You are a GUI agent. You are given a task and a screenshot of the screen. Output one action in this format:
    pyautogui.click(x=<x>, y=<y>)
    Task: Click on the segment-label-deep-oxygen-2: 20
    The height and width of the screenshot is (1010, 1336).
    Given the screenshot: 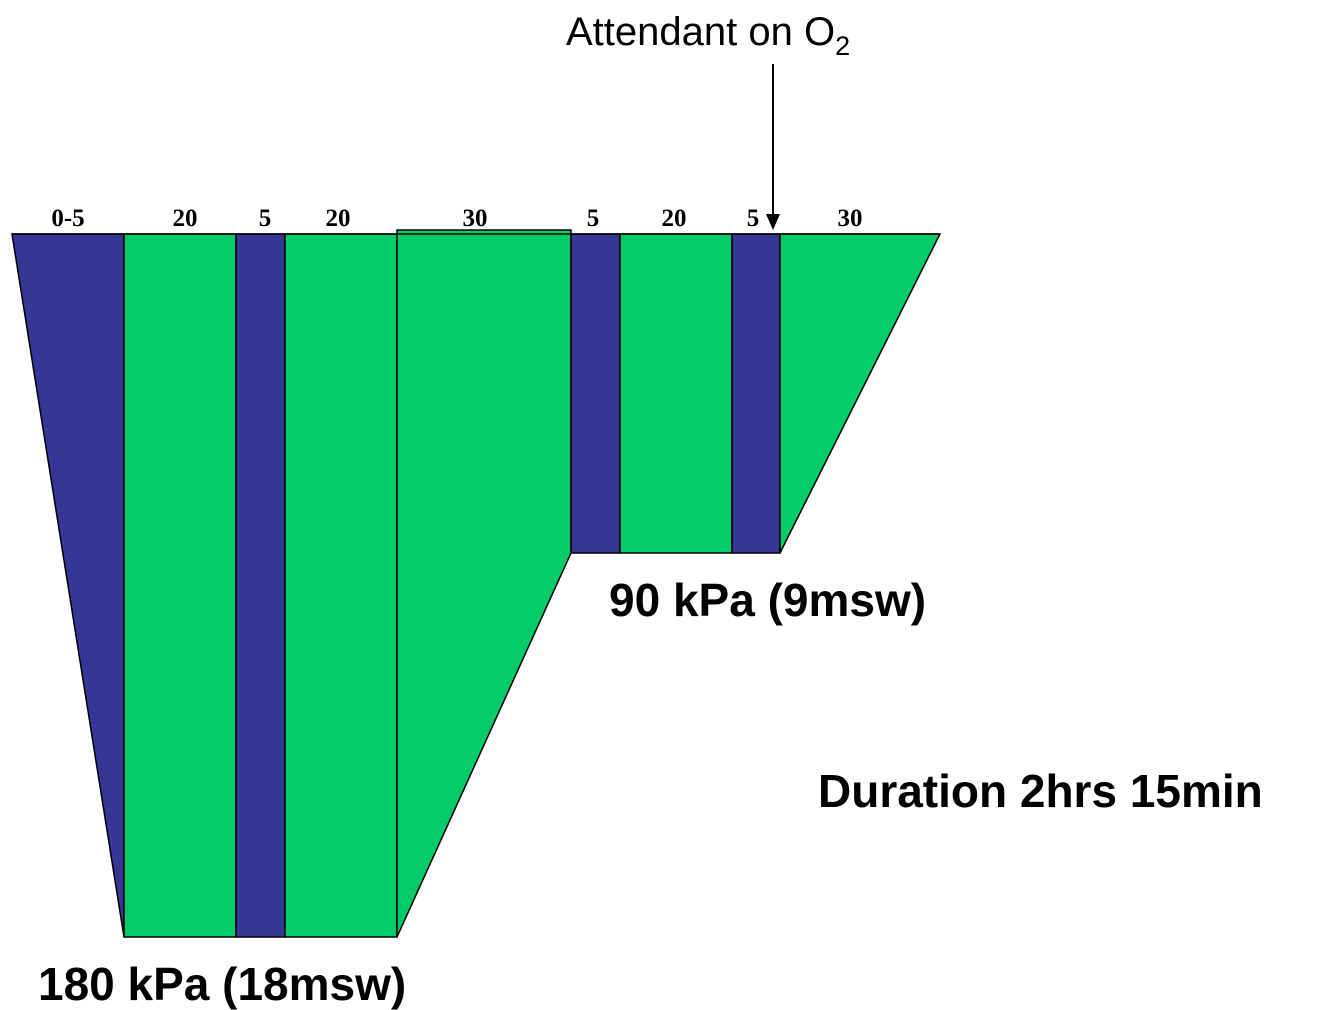 What is the action you would take?
    pyautogui.click(x=338, y=218)
    